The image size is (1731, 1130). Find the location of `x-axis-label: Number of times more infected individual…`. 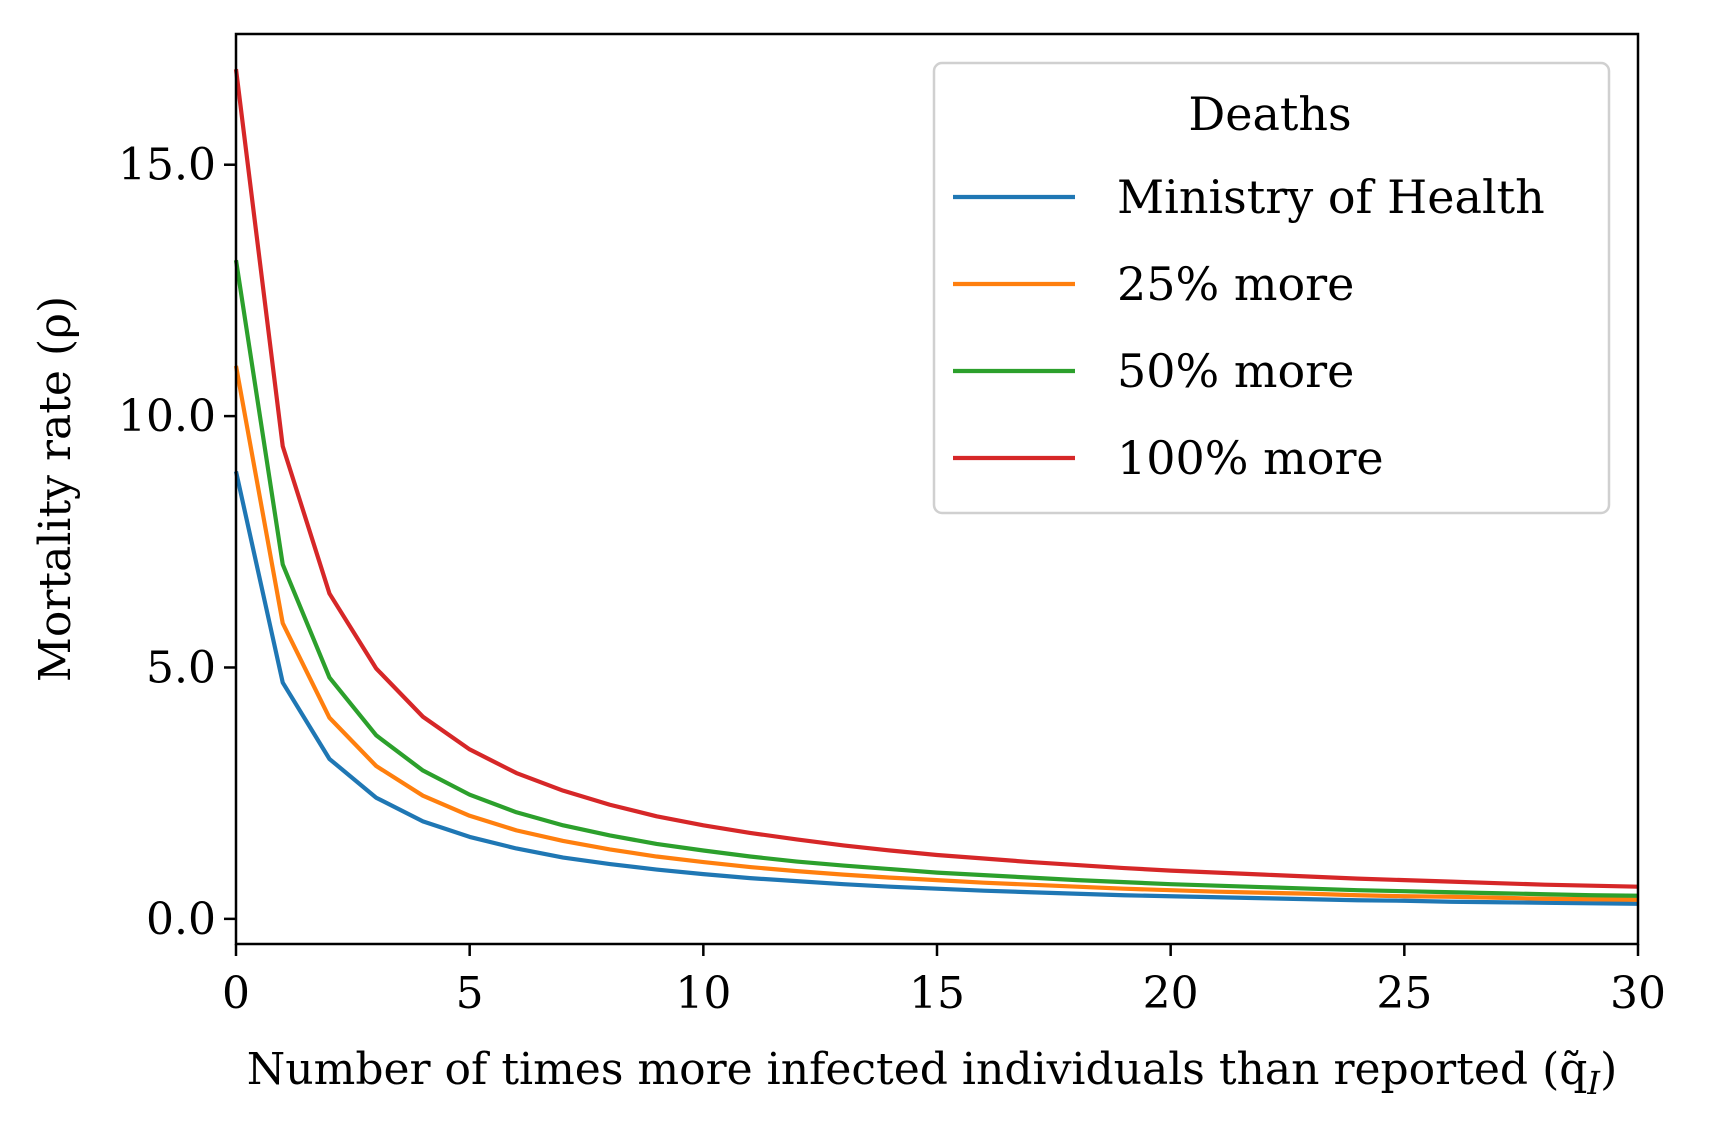

x-axis-label: Number of times more infected individual… is located at coordinates (932, 1073).